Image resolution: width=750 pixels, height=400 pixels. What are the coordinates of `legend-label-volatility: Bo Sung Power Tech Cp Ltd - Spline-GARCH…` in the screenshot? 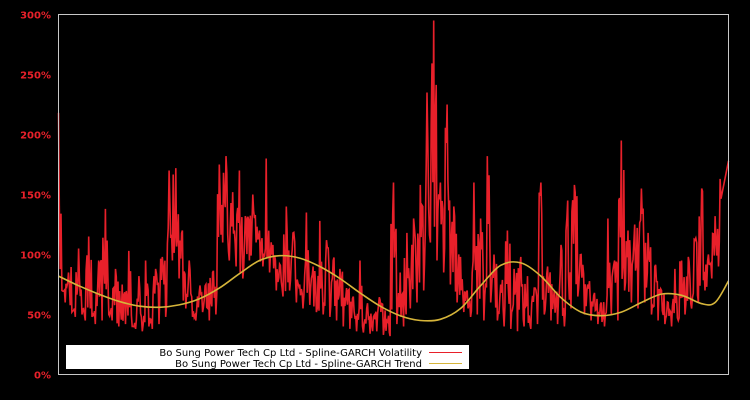 It's located at (290, 353).